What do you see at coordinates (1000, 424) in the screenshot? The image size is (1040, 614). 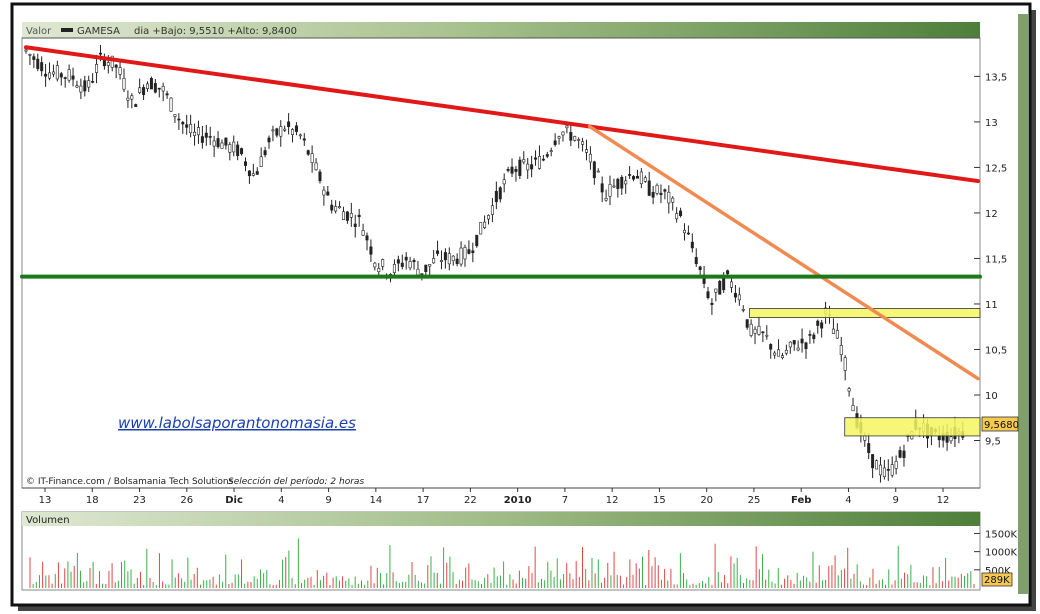 I see `price-badge-box` at bounding box center [1000, 424].